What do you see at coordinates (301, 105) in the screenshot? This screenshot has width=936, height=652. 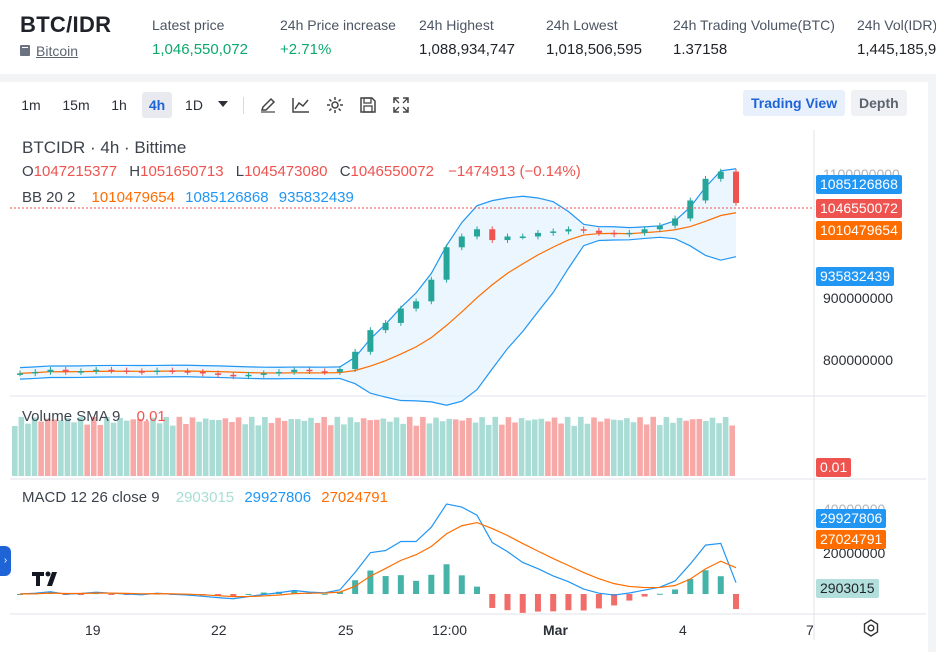 I see `indicator-chart-icon` at bounding box center [301, 105].